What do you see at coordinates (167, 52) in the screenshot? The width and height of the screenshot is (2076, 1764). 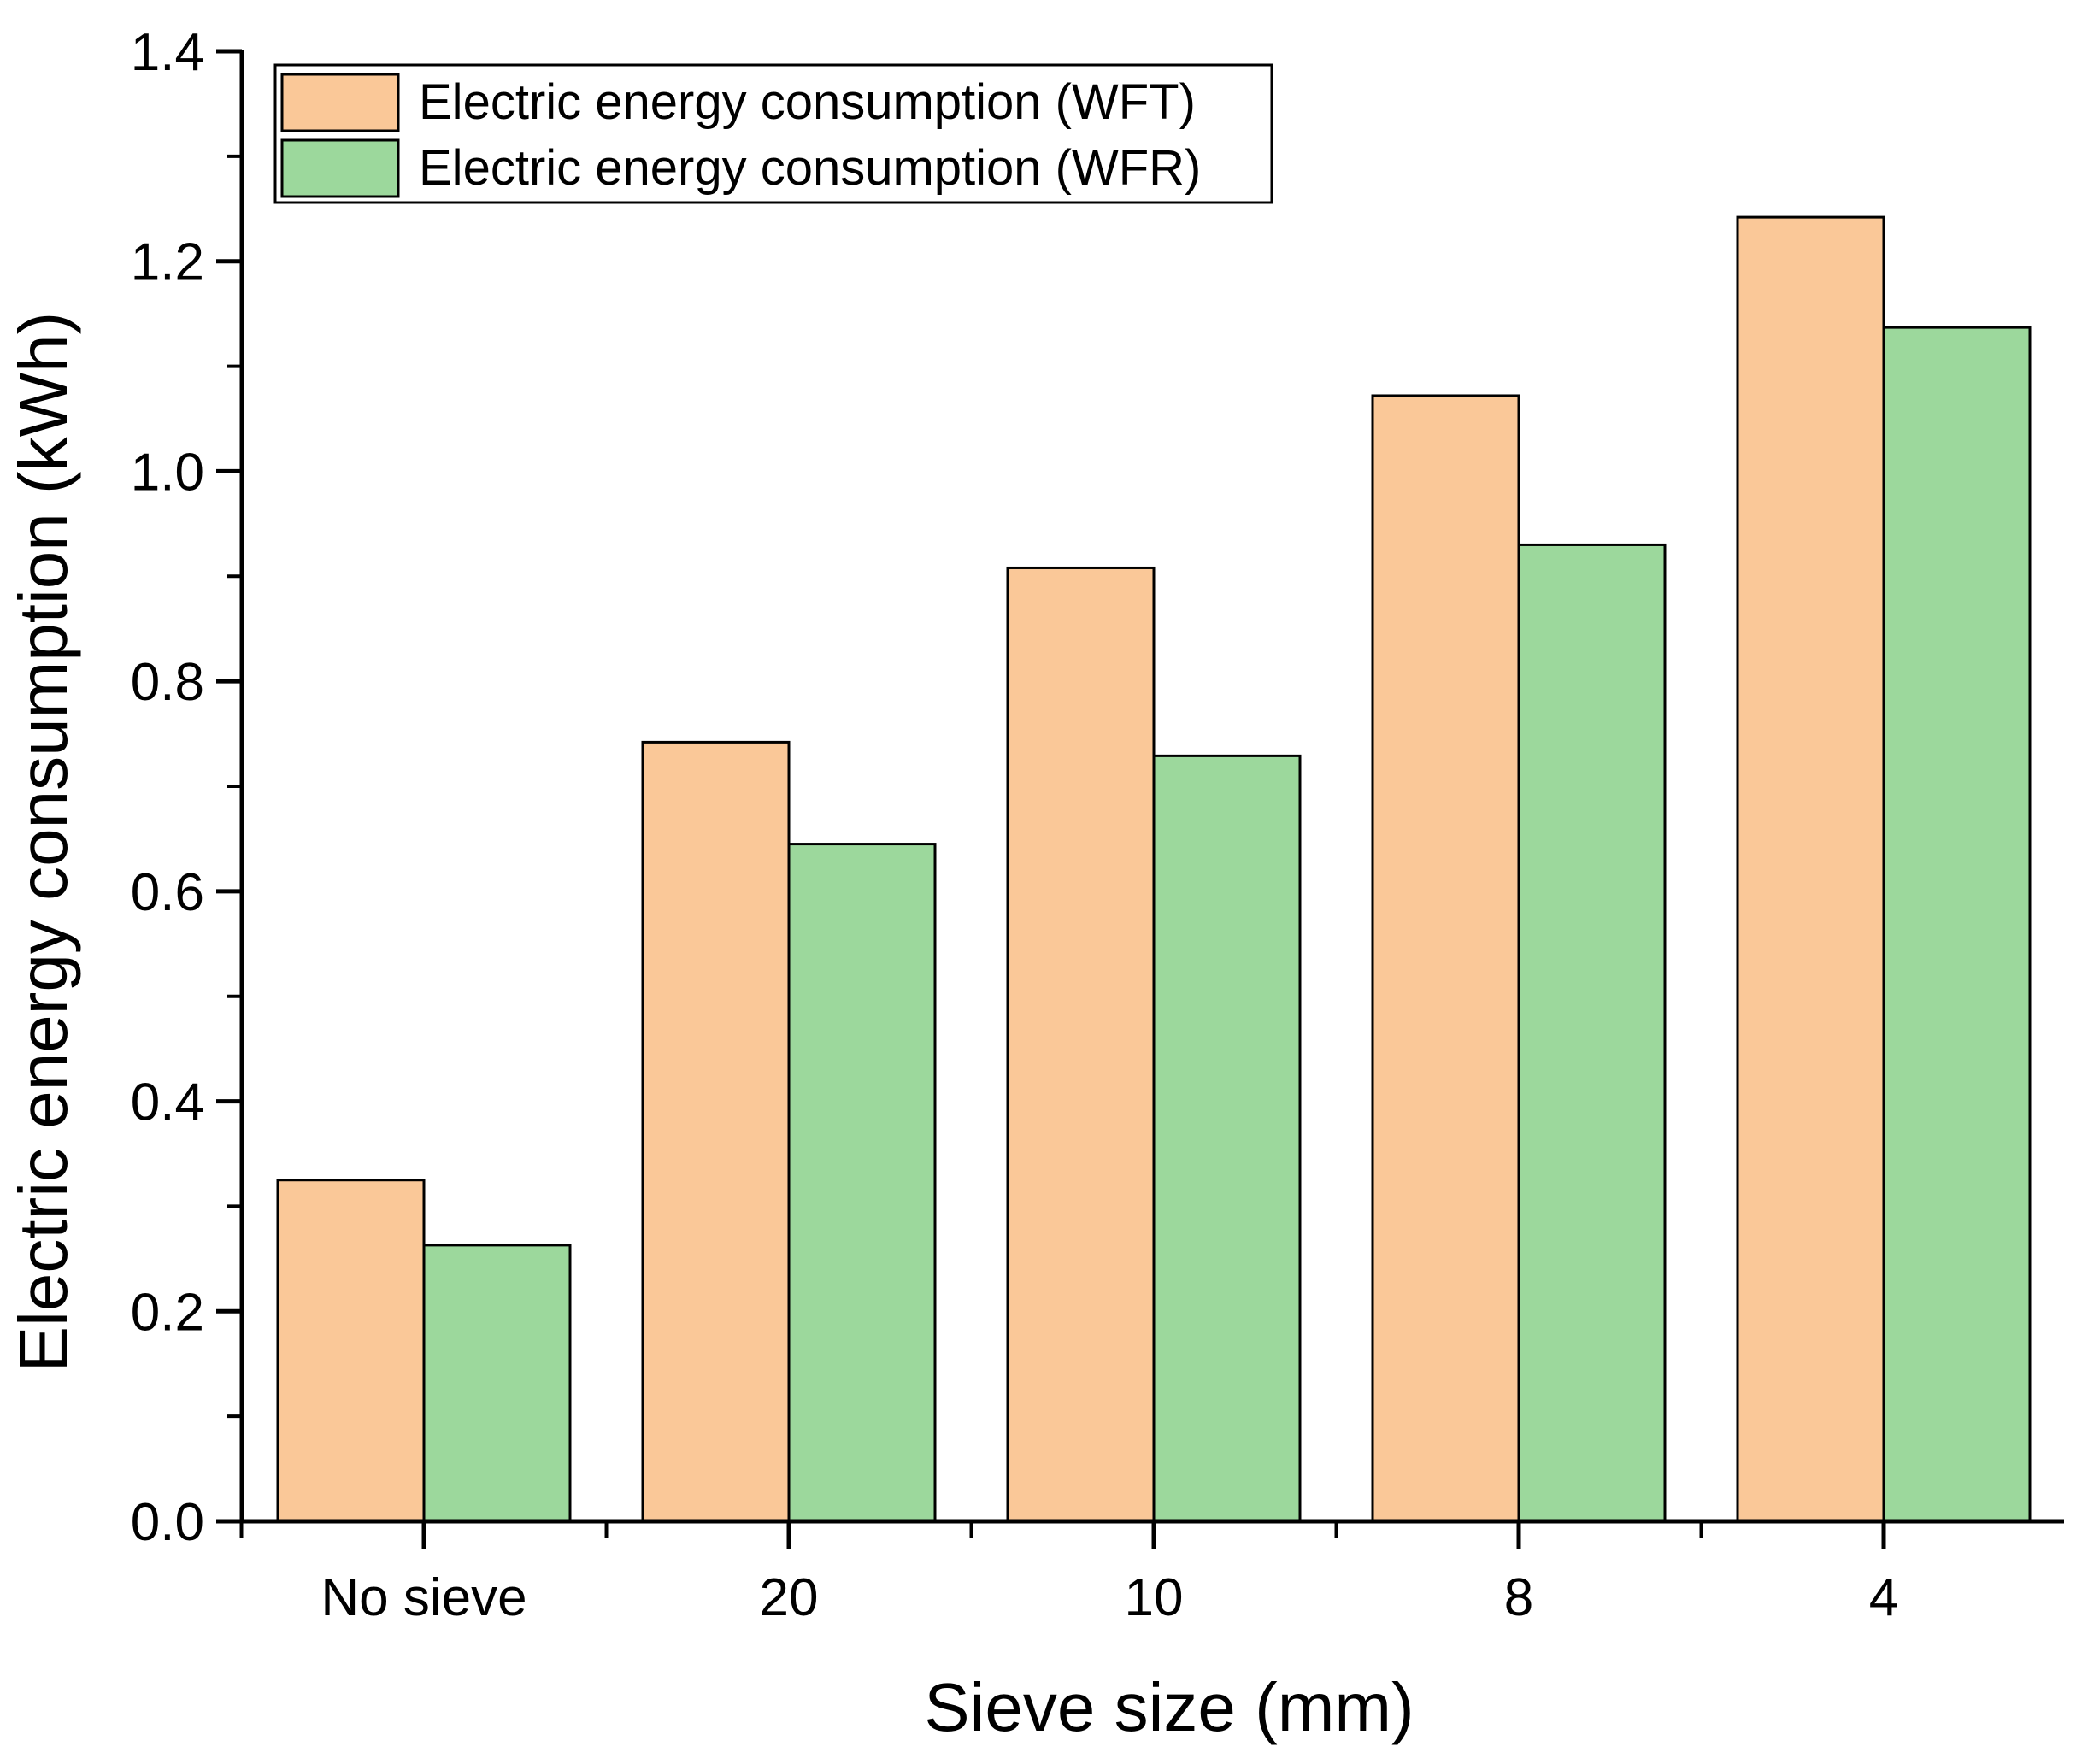 I see `y-tick-label: 1.4` at bounding box center [167, 52].